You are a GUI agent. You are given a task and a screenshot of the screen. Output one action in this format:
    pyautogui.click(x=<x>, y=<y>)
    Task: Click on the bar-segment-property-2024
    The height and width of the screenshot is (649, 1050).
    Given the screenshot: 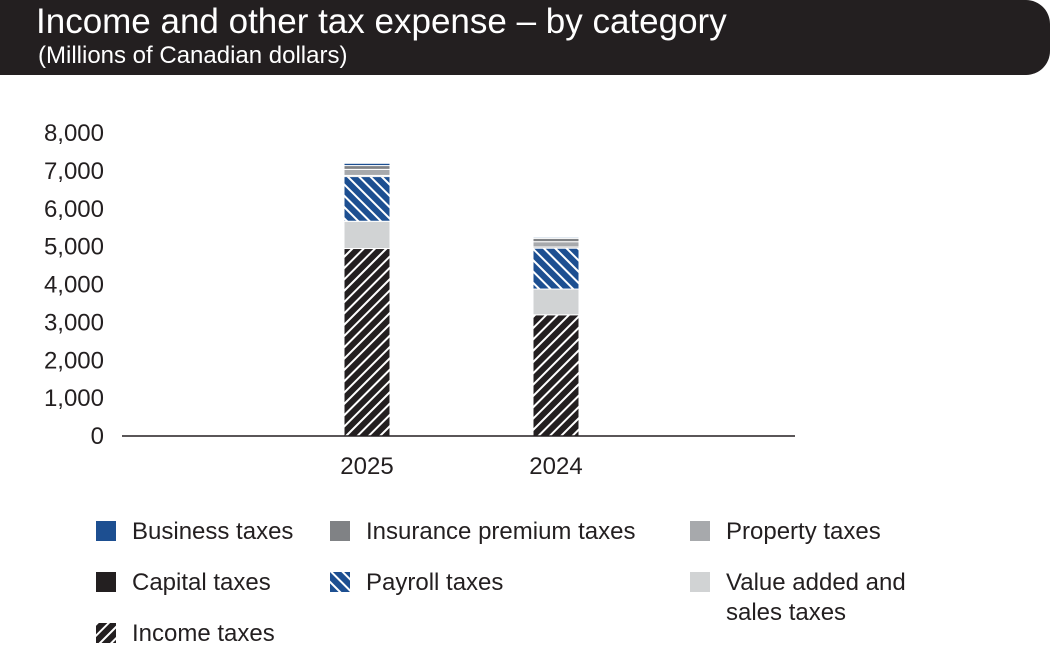 What is the action you would take?
    pyautogui.click(x=556, y=244)
    